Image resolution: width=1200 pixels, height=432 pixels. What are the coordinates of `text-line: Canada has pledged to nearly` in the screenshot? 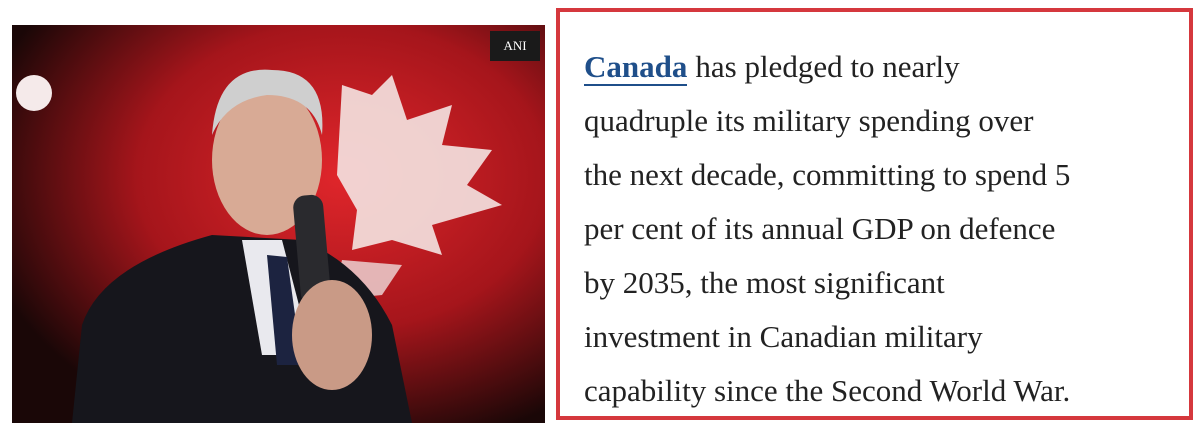 It's located at (827, 67).